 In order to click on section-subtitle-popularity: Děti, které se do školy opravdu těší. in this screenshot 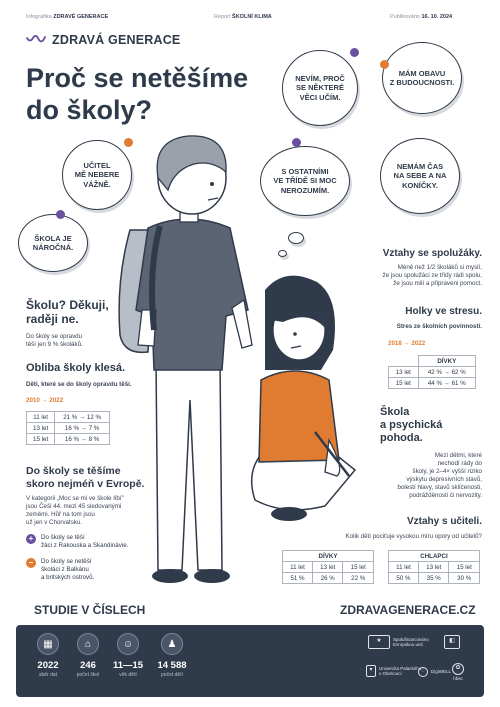, I will do `click(79, 384)`.